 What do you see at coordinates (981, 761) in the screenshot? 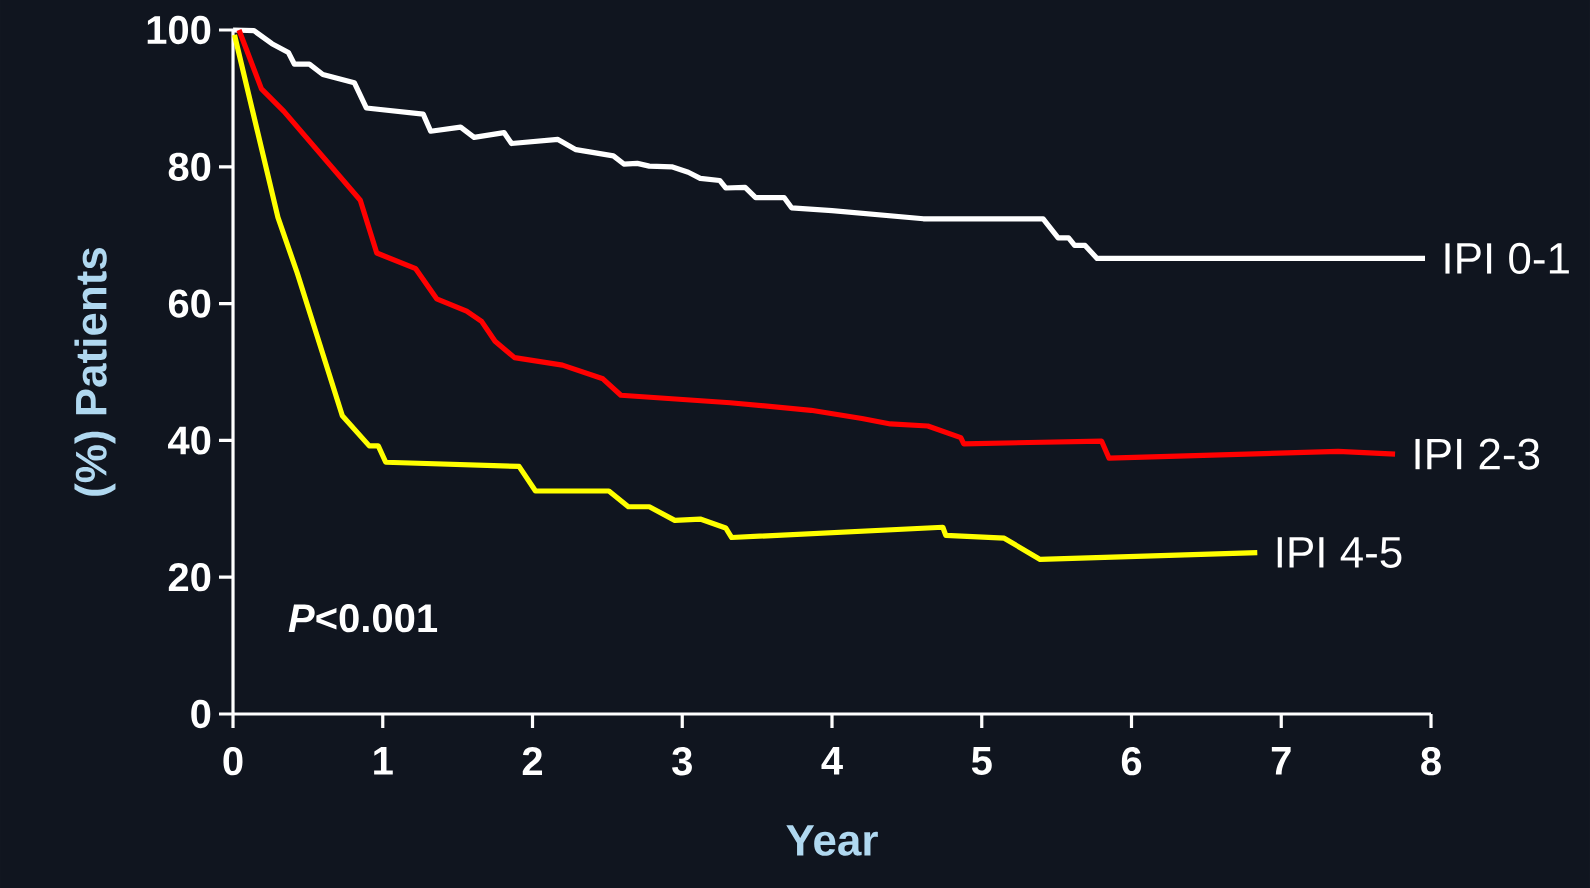
I see `x-tick-label: 5` at bounding box center [981, 761].